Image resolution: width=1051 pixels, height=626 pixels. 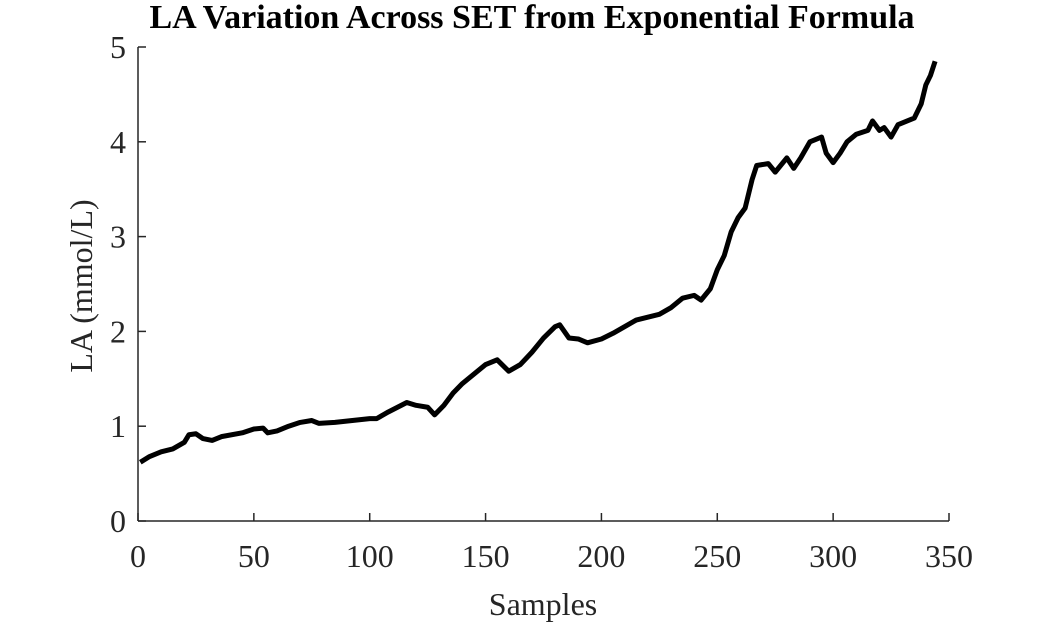 What do you see at coordinates (370, 556) in the screenshot?
I see `x-tick-label: 100` at bounding box center [370, 556].